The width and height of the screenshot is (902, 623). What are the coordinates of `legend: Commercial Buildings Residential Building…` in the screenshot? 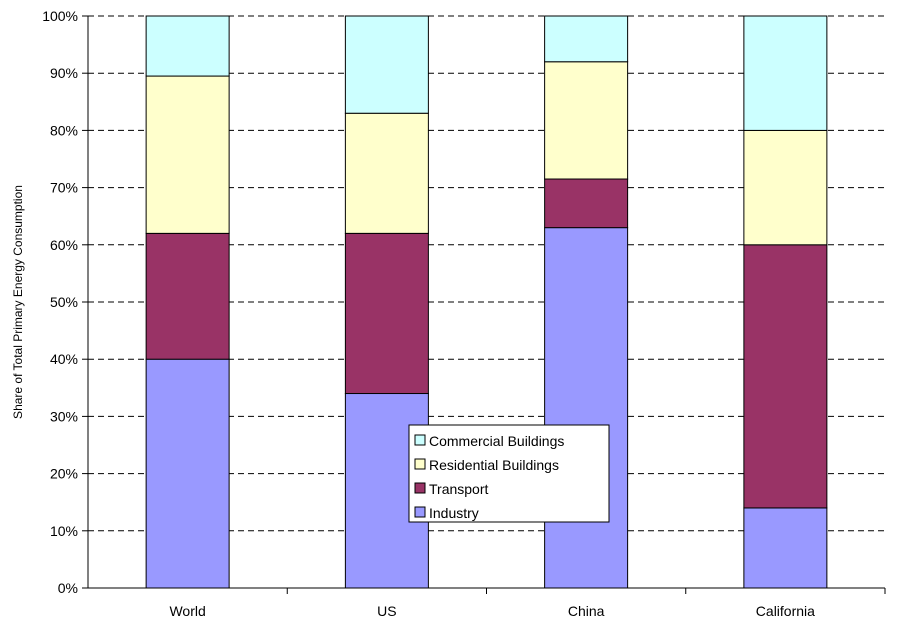 It's located at (509, 473).